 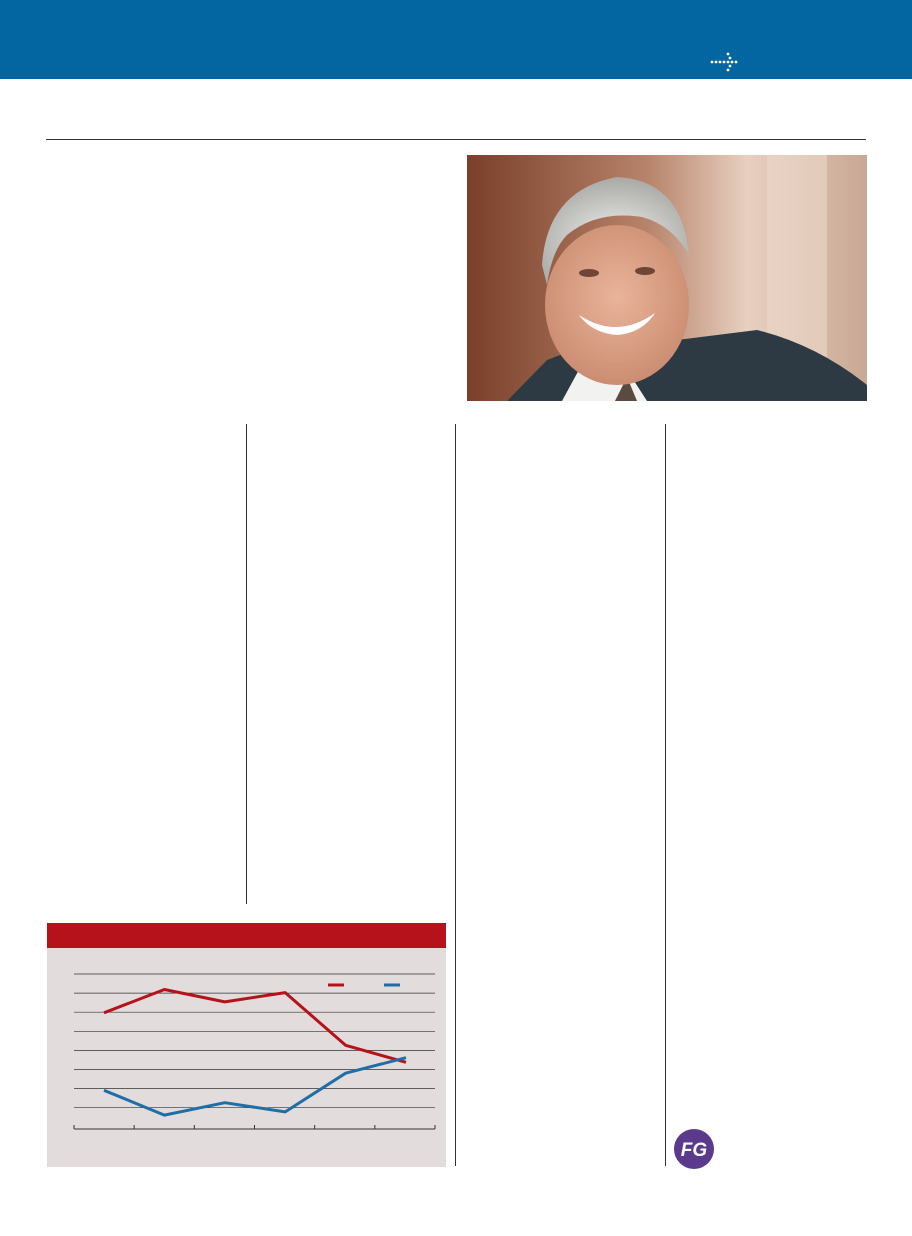 What do you see at coordinates (667, 278) in the screenshot?
I see `portrait-photo` at bounding box center [667, 278].